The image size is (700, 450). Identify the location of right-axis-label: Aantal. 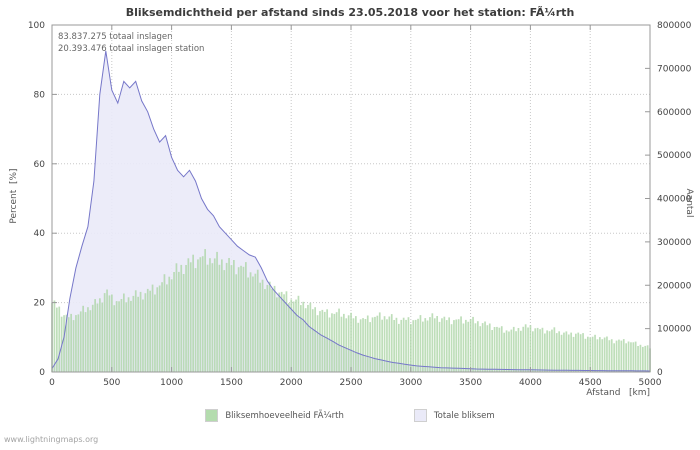
(689, 203).